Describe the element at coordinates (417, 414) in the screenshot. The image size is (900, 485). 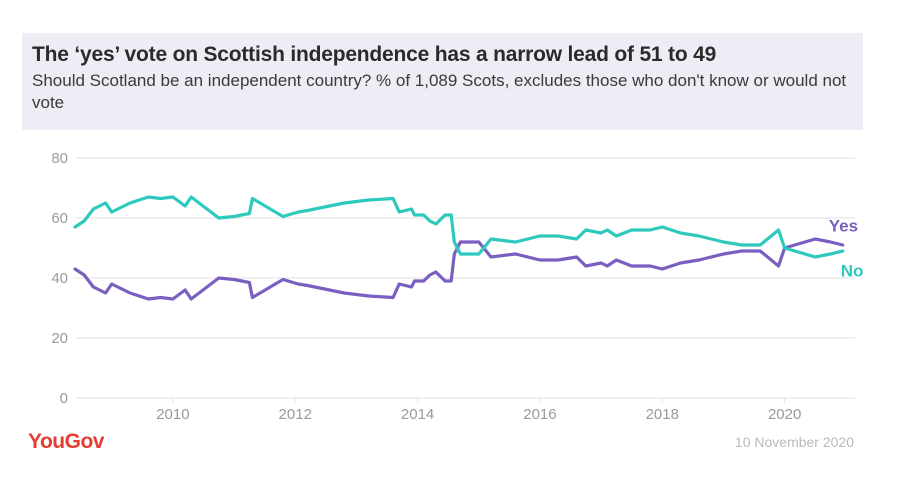
I see `x-tick-label: 2014` at that location.